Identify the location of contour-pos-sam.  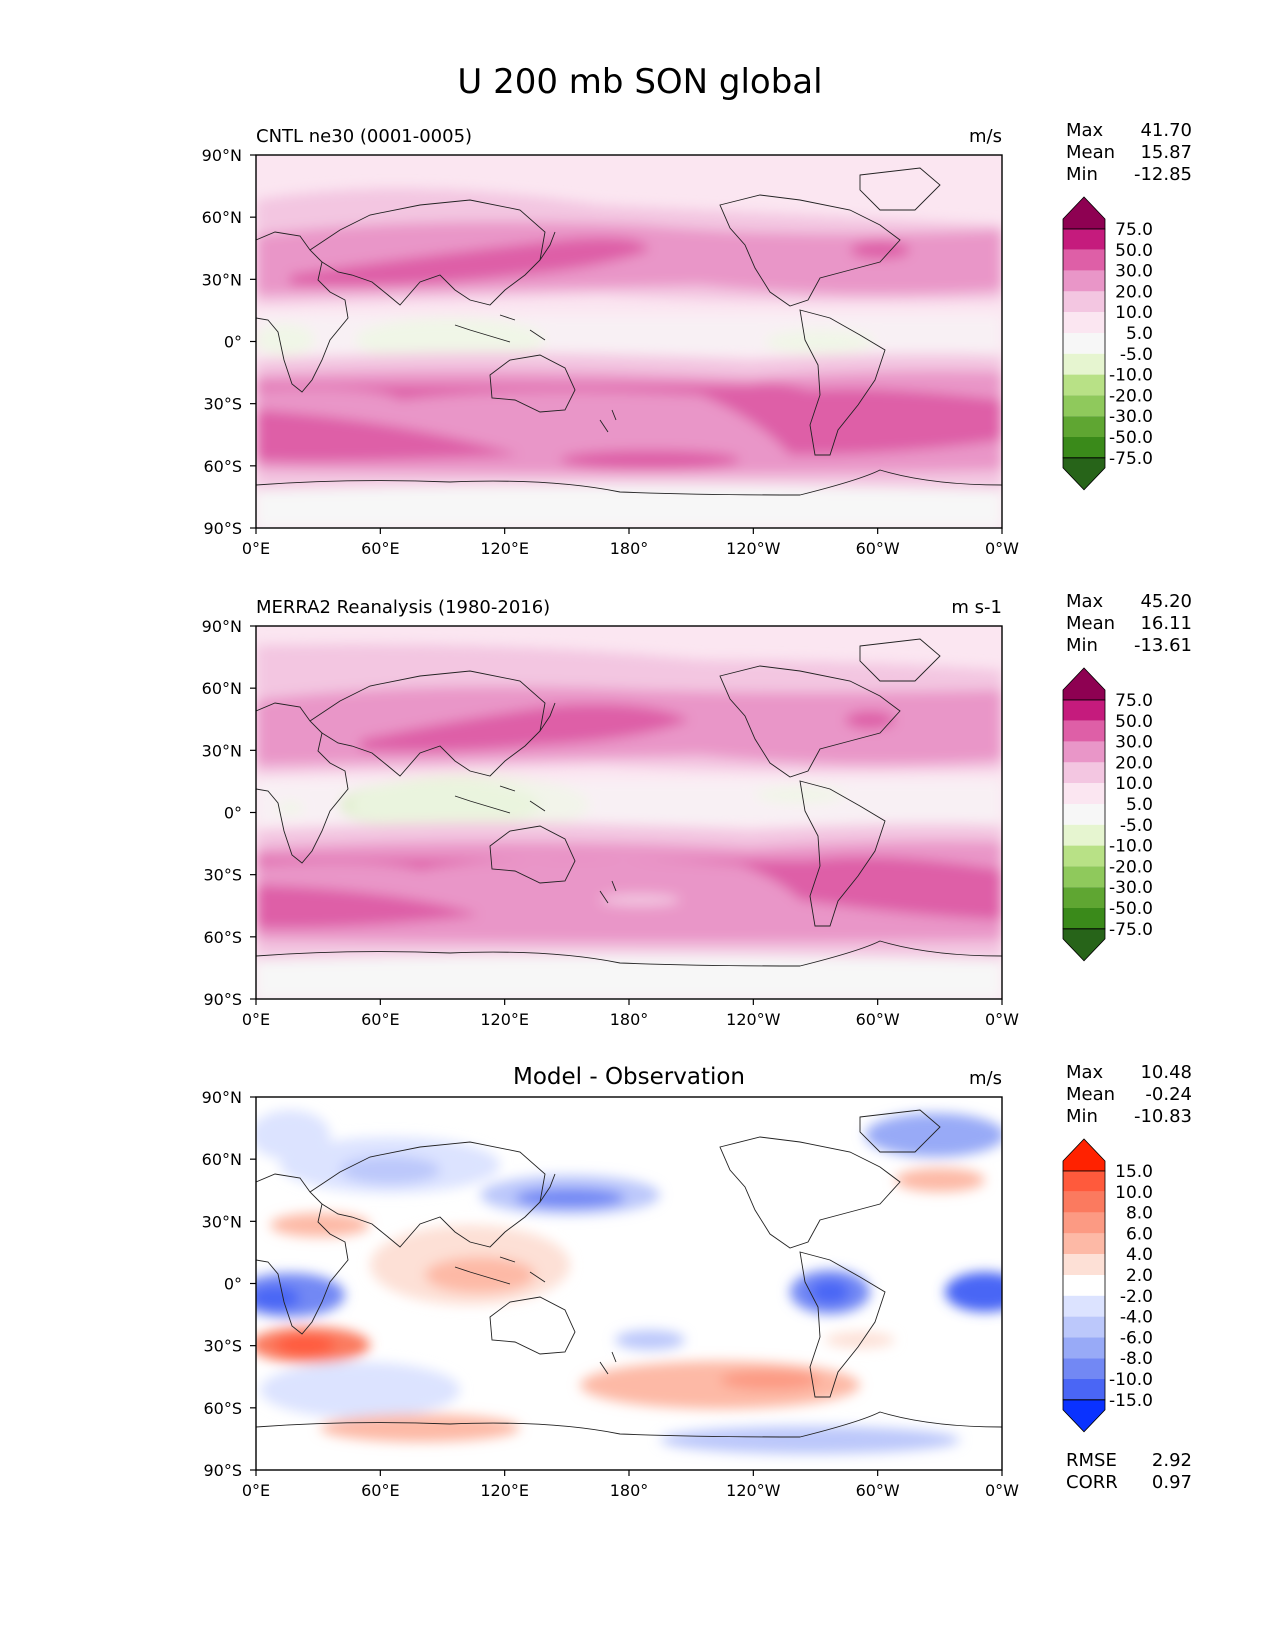
(860, 1340).